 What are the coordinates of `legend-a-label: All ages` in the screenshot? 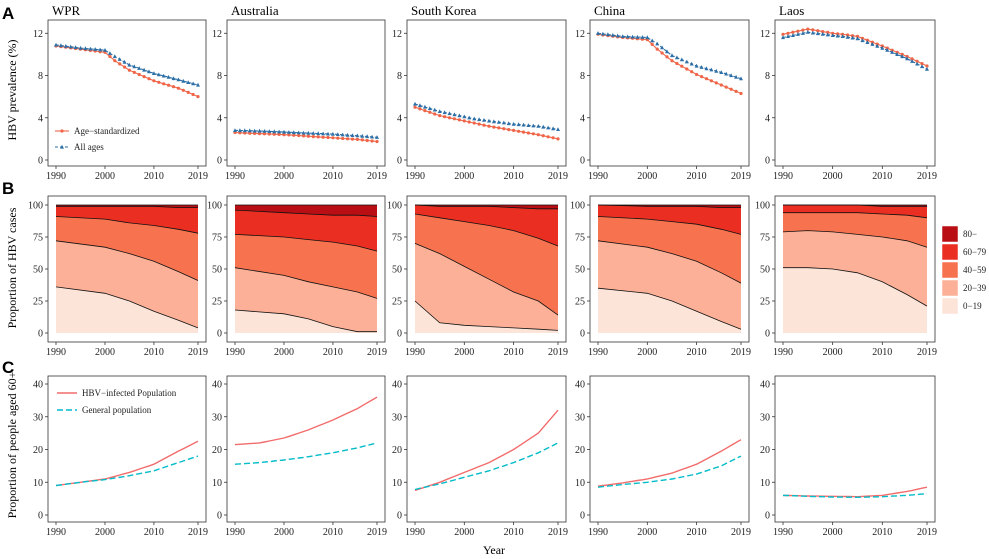 It's located at (89, 147).